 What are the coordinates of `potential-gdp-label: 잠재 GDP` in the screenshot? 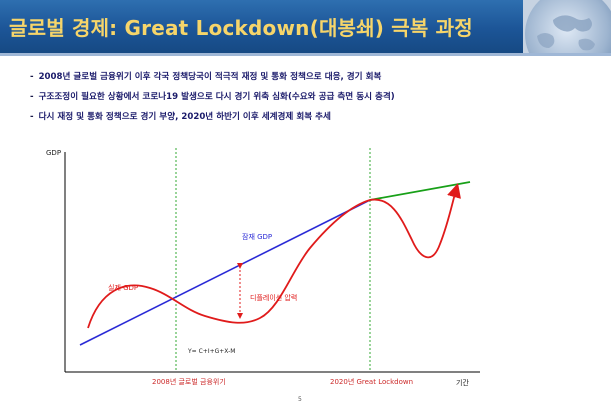 It's located at (257, 236).